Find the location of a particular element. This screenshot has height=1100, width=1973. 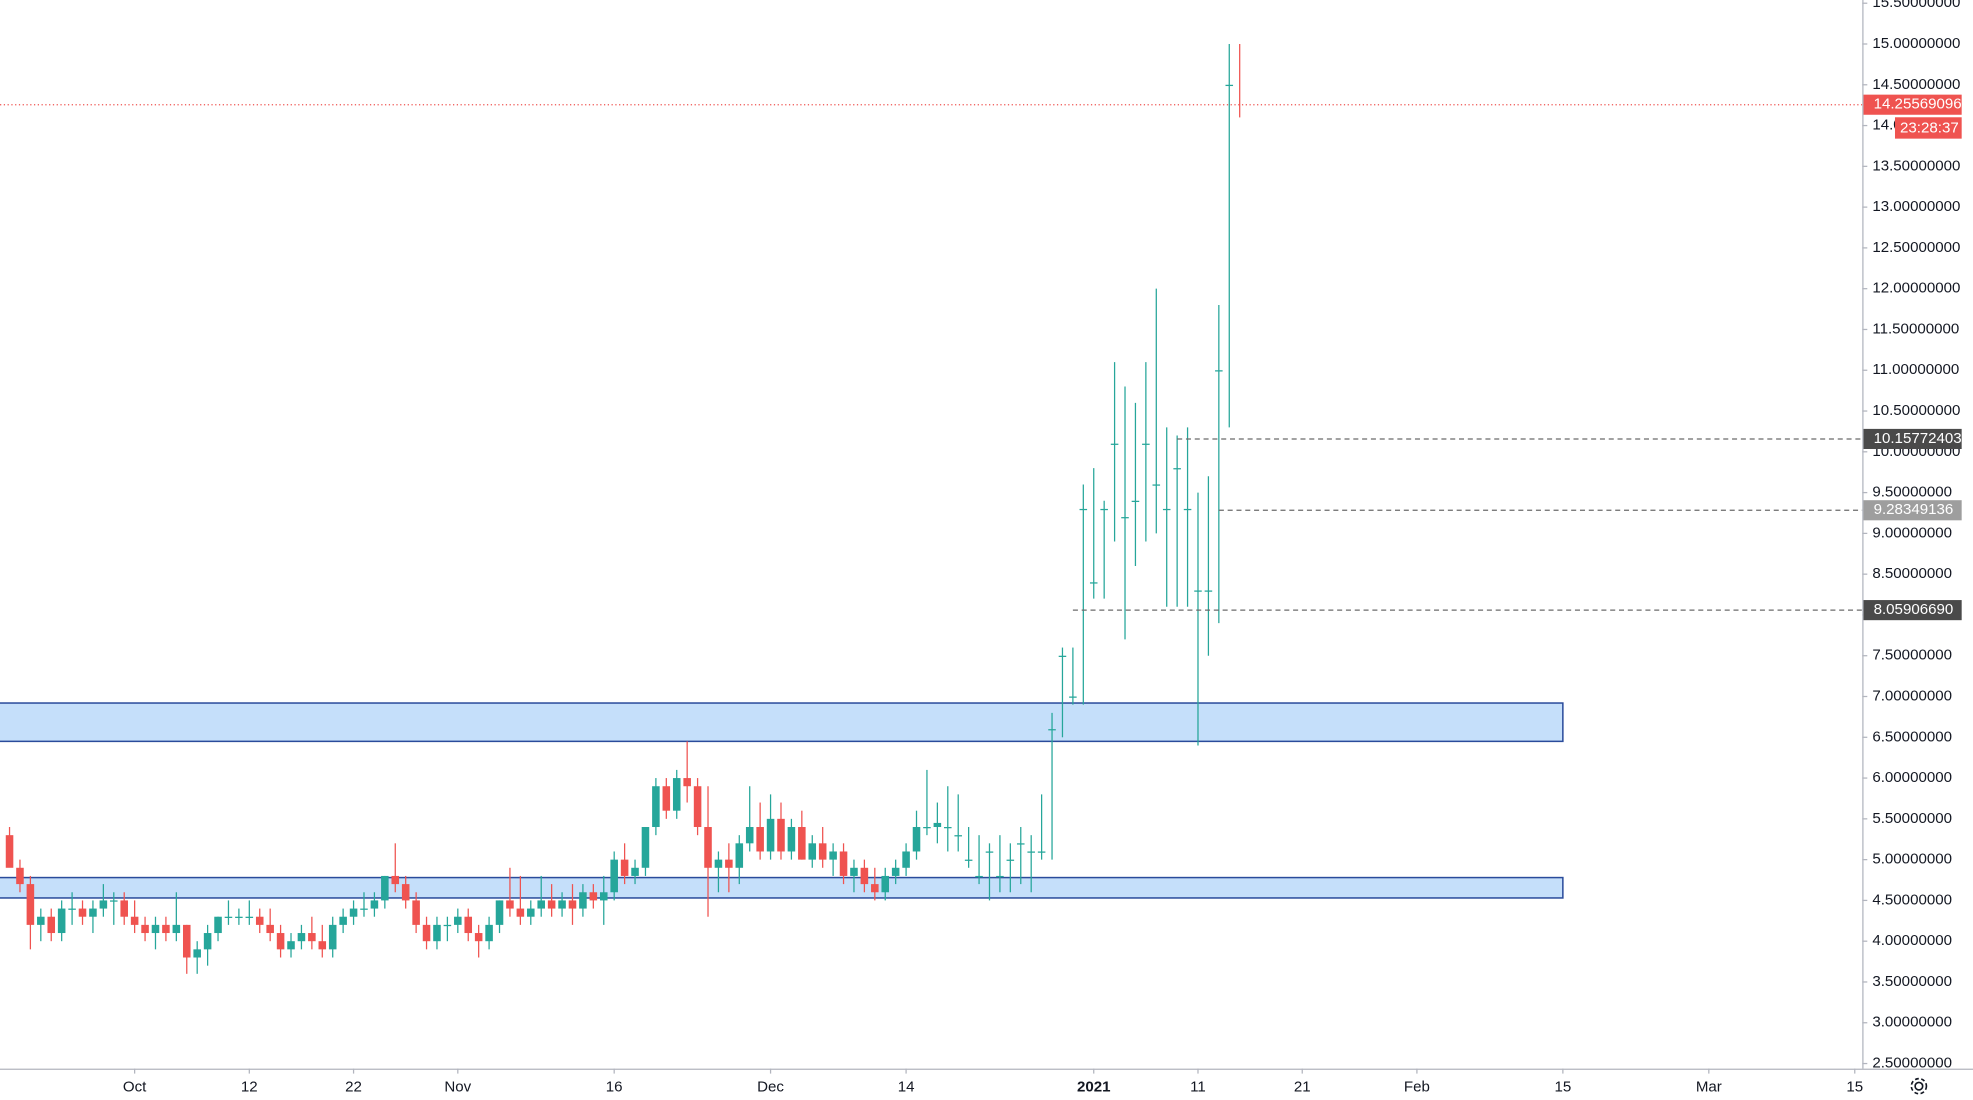

x-tick-label: Nov is located at coordinates (457, 1086).